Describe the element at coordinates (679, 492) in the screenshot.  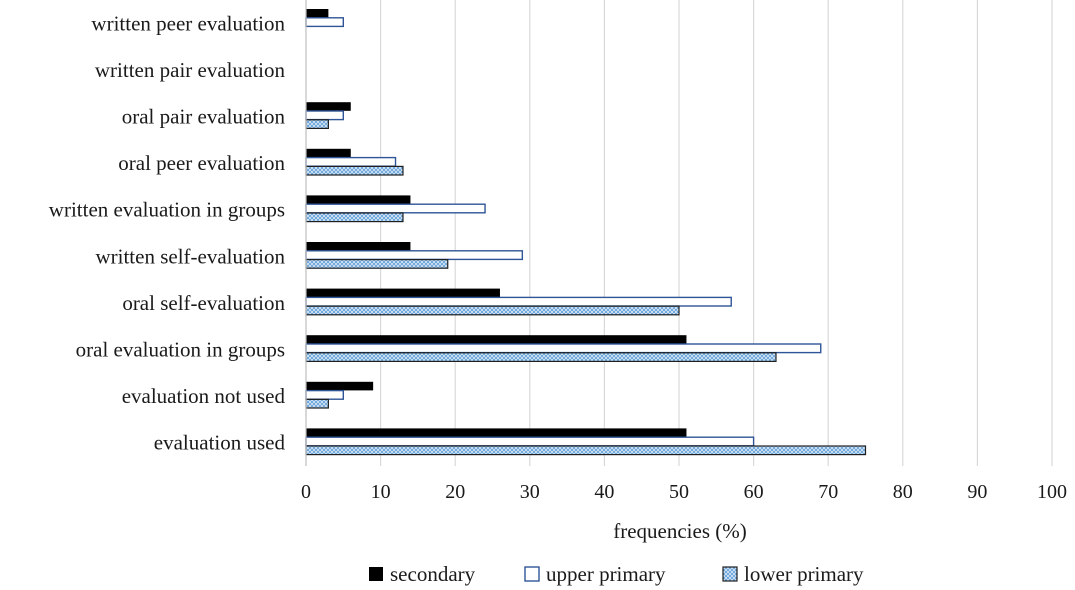
I see `x-tick-label: 50` at that location.